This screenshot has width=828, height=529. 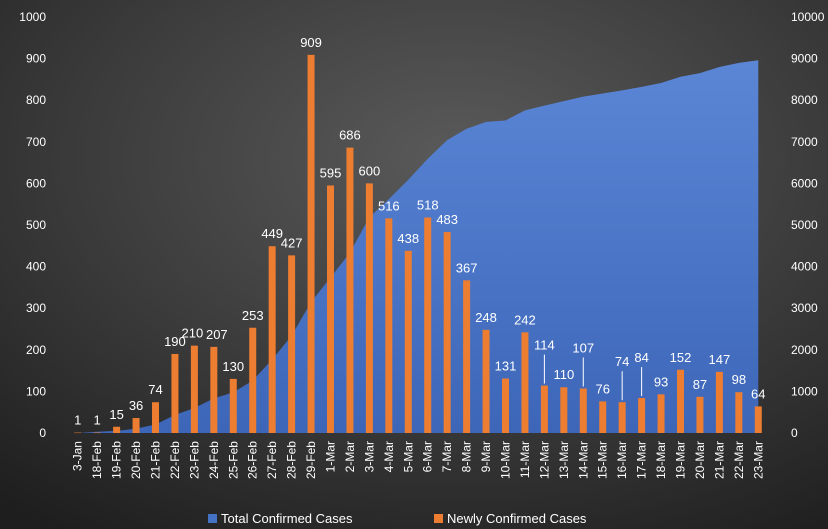 What do you see at coordinates (739, 460) in the screenshot?
I see `x-tick-label: 22-Mar` at bounding box center [739, 460].